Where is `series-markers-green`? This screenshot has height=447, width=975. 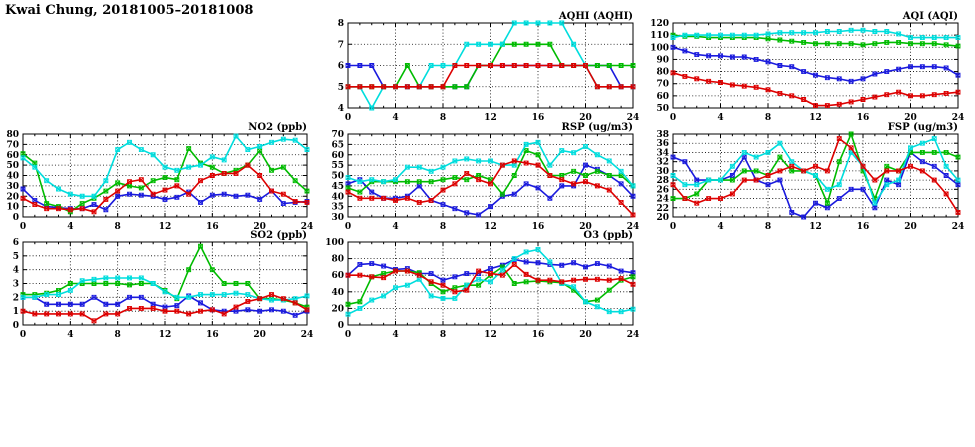
series-markers-green is located at coordinates (490, 172).